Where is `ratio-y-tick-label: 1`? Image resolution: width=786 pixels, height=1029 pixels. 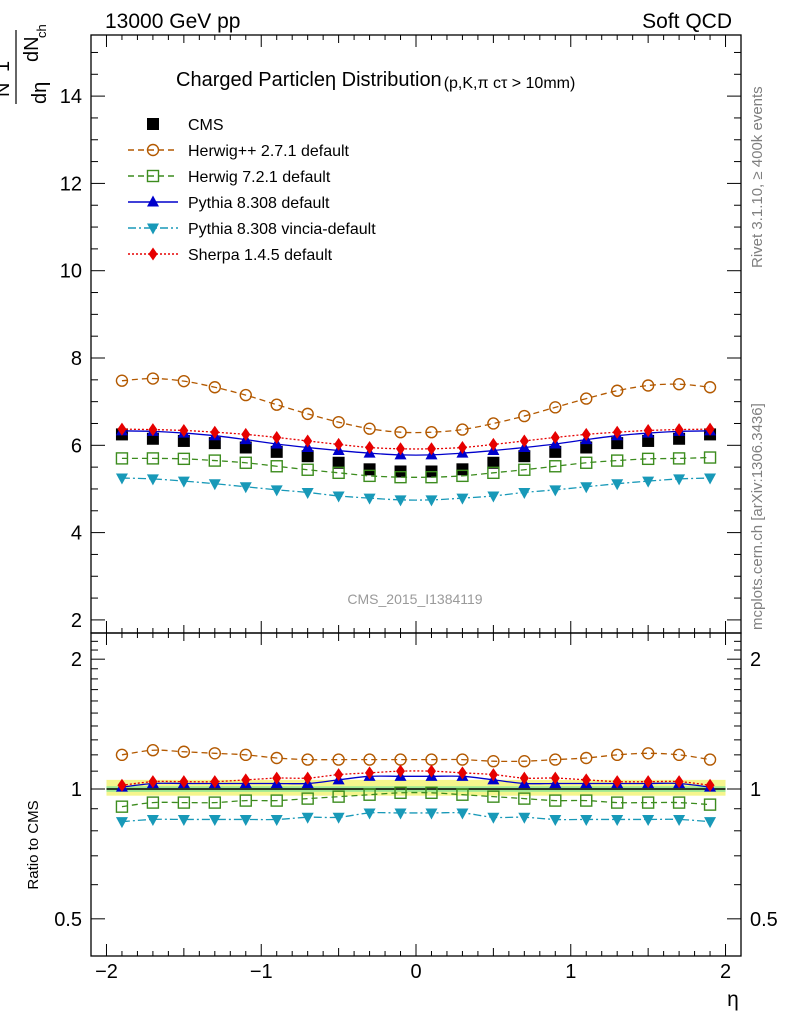
ratio-y-tick-label: 1 is located at coordinates (76, 790).